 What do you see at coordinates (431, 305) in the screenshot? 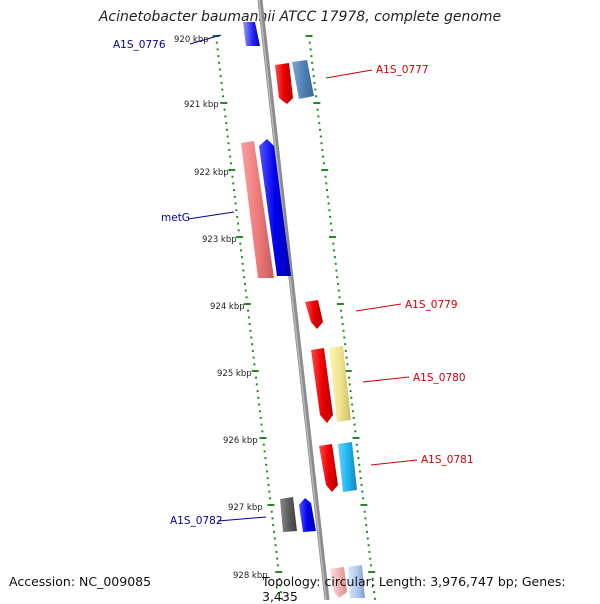
I see `gene-label-a1s-0779: A1S_0779` at bounding box center [431, 305].